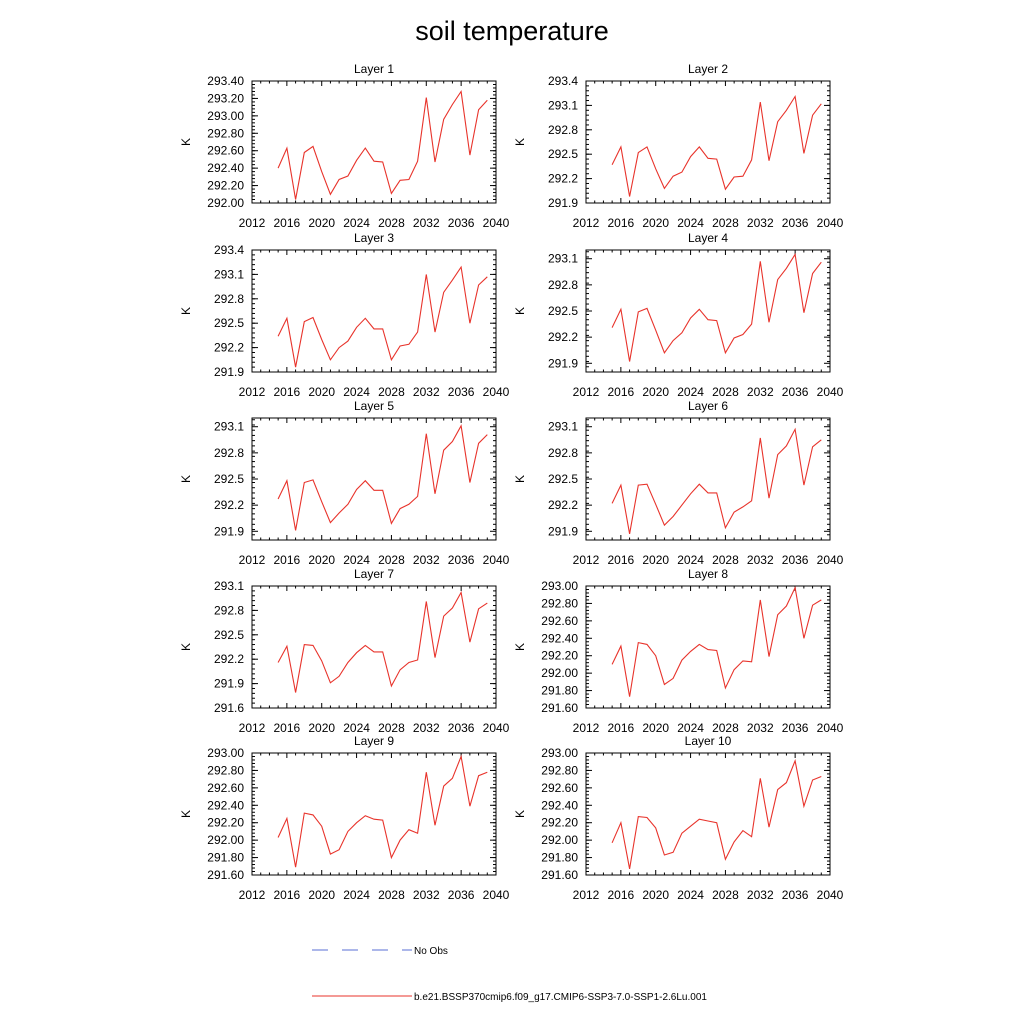 The height and width of the screenshot is (1024, 1024). Describe the element at coordinates (716, 307) in the screenshot. I see `layer-4-series-line` at that location.